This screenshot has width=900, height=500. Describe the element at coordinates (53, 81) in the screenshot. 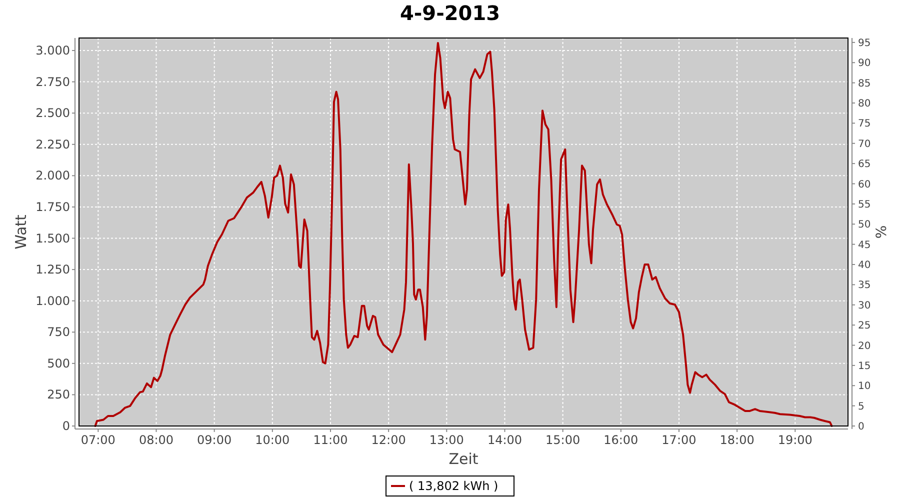

I see `y-tick-label: 2.750` at that location.